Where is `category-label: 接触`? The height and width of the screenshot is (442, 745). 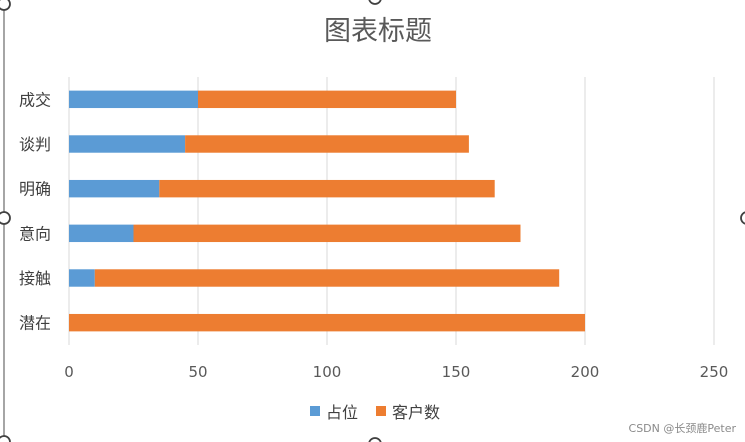 category-label: 接触 is located at coordinates (35, 278).